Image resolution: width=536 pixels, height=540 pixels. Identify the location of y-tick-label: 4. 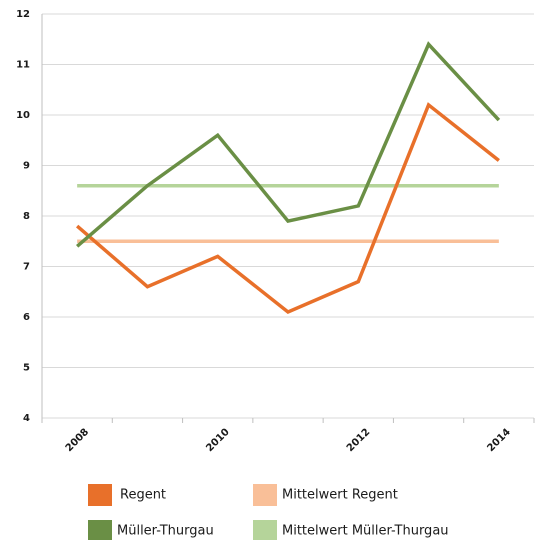
(26, 418).